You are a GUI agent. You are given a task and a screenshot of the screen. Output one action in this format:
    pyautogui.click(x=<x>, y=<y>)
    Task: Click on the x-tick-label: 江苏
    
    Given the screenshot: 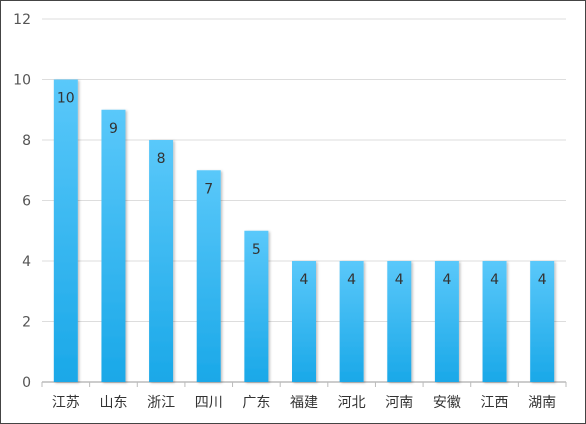 What is the action you would take?
    pyautogui.click(x=66, y=403)
    